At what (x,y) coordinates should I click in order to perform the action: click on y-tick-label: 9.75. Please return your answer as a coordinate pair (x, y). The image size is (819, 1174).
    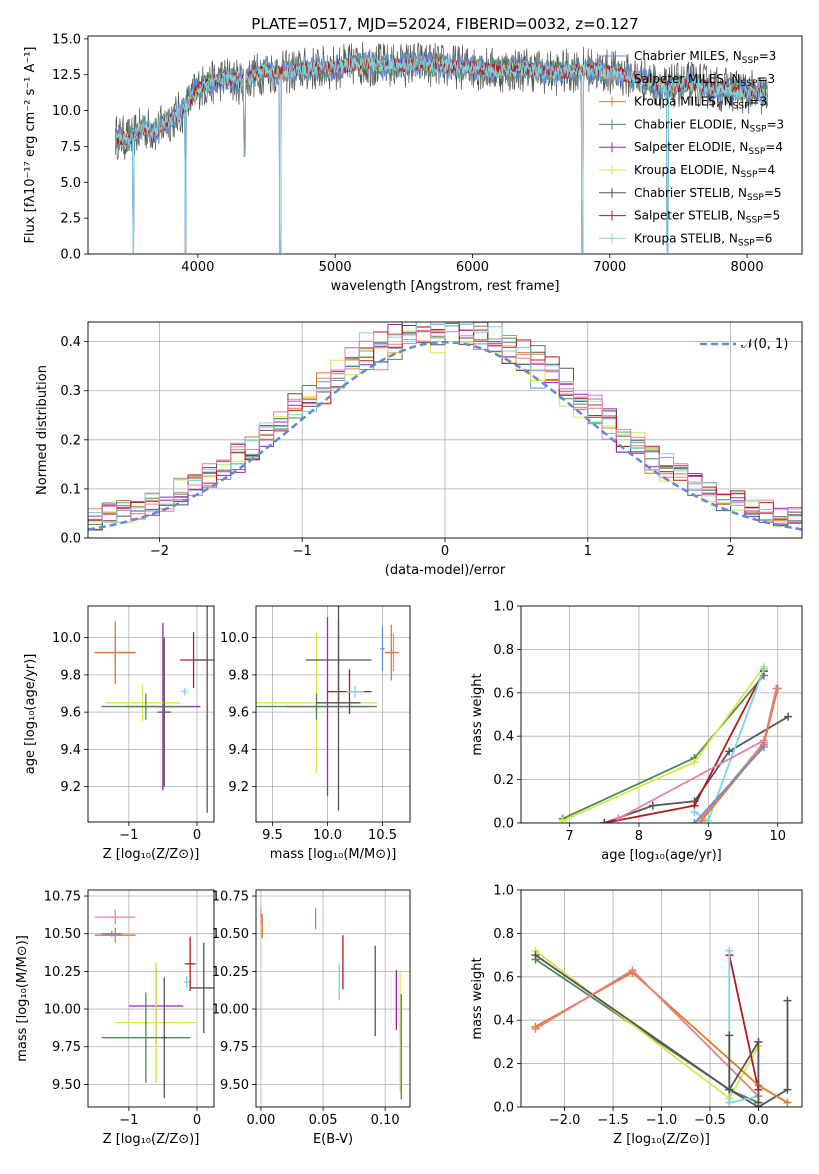
    Looking at the image, I should click on (66, 1047).